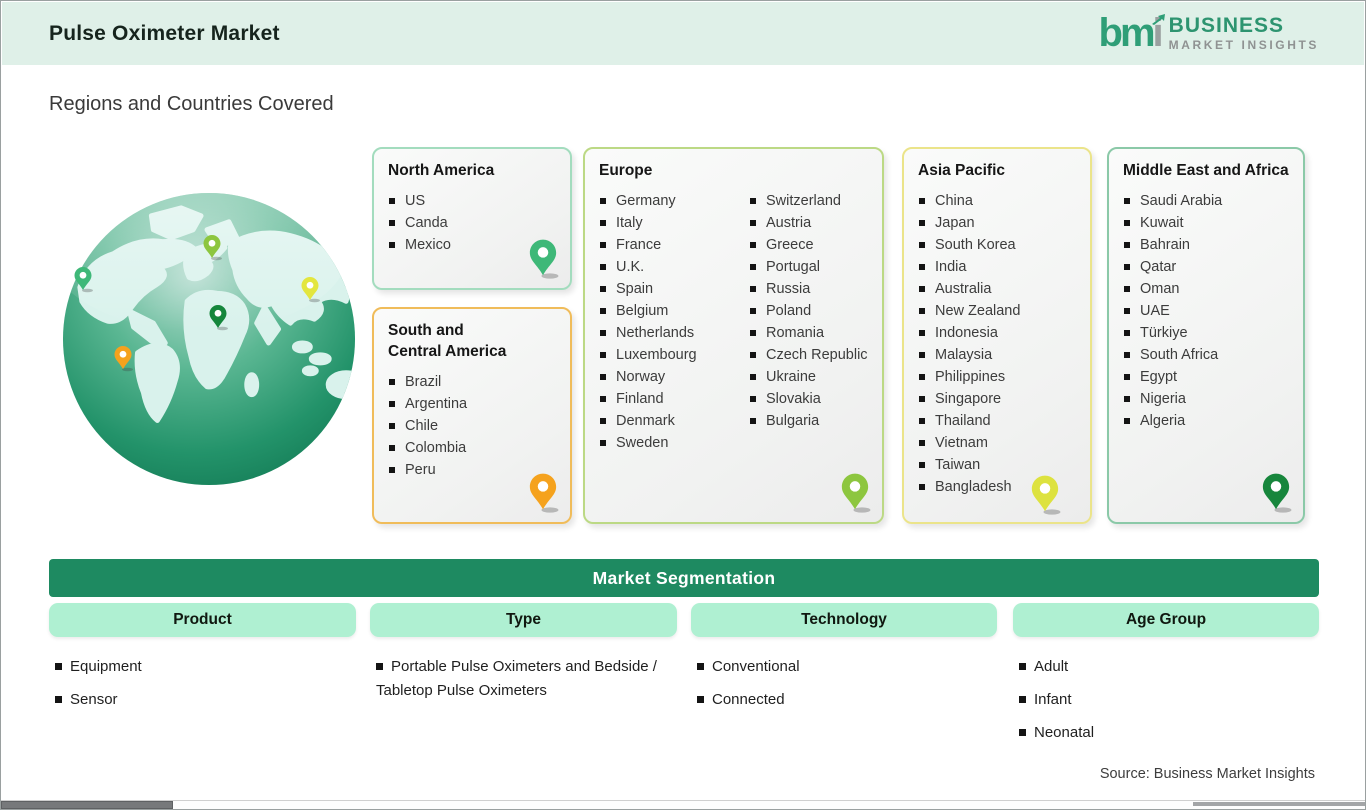 The height and width of the screenshot is (810, 1366). What do you see at coordinates (808, 355) in the screenshot?
I see `list-item: Czech Republic` at bounding box center [808, 355].